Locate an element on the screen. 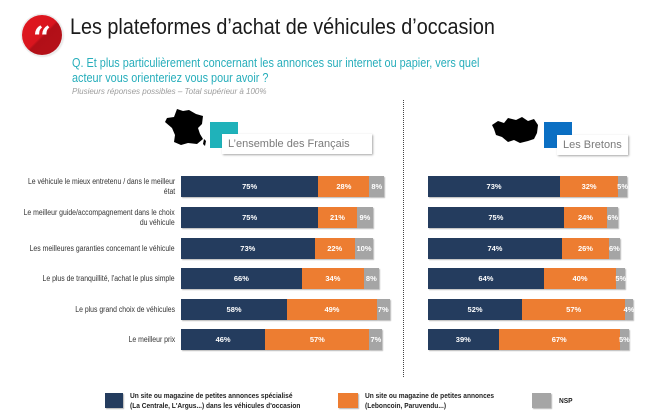 This screenshot has width=648, height=415. category-label: Le plus grand choix de véhicules is located at coordinates (87, 309).